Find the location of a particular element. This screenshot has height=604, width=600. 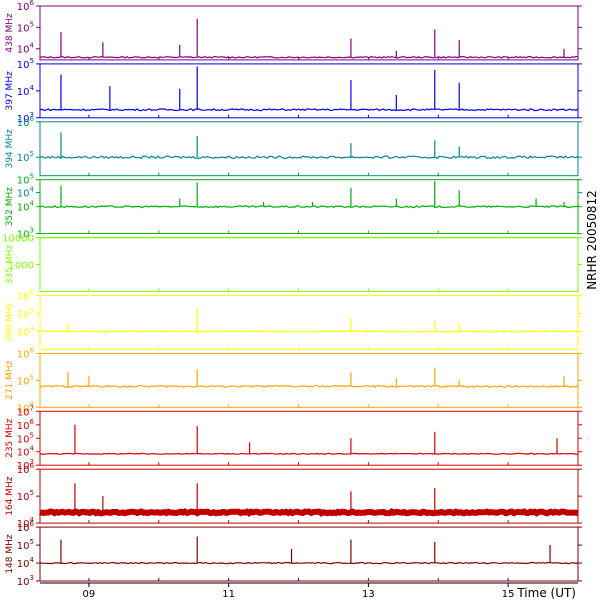

panel-label-235-mhz: 235 MHz is located at coordinates (10, 438).